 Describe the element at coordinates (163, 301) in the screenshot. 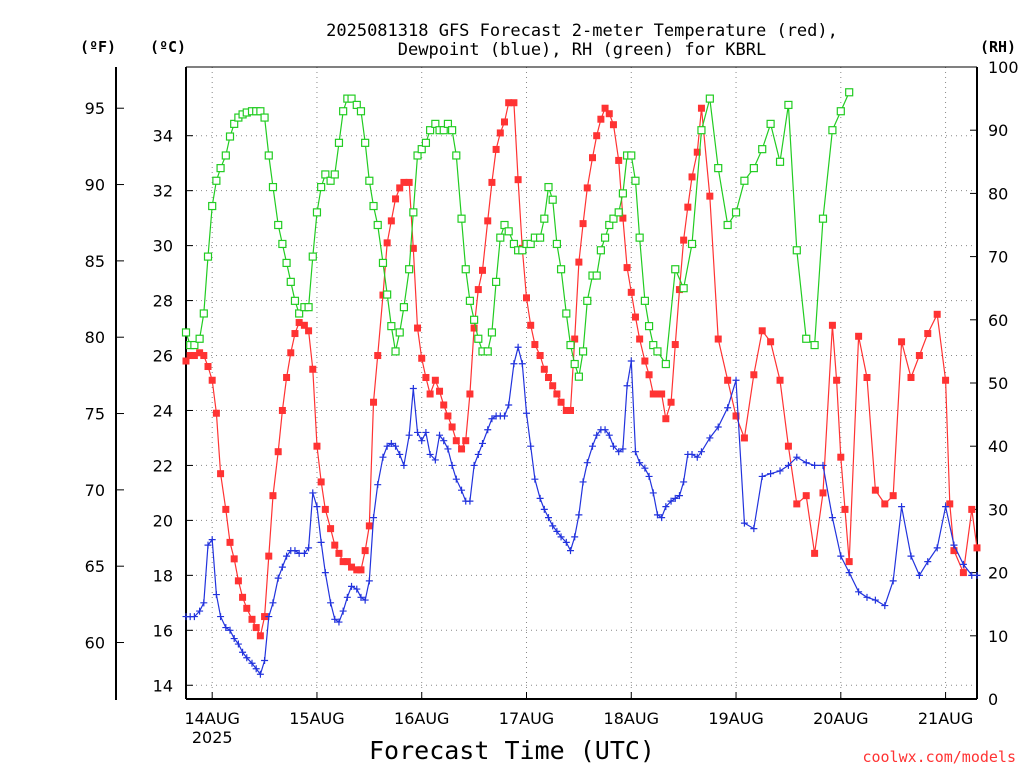

I see `celsius-tick-label: 28` at that location.